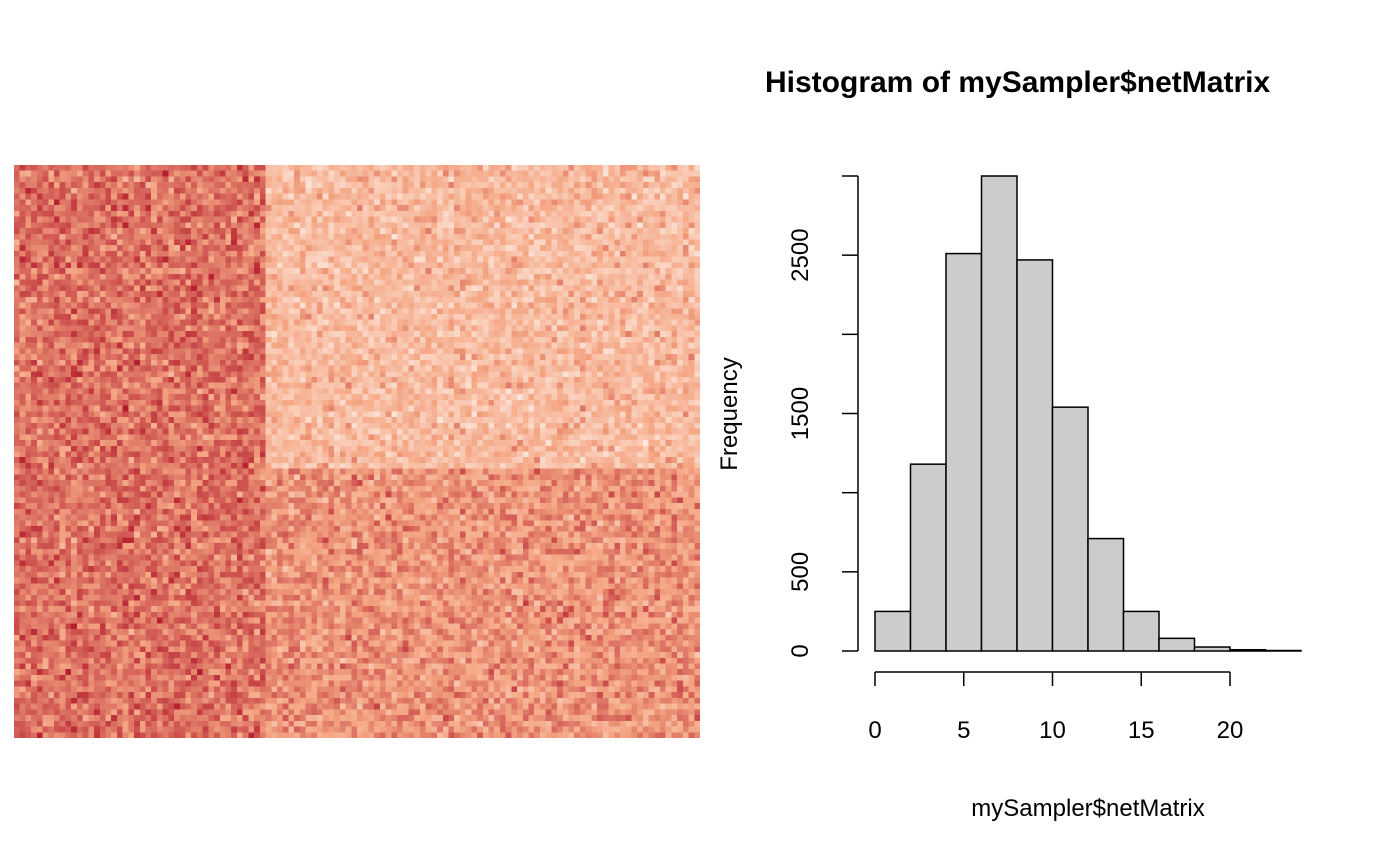 This screenshot has width=1400, height=866. What do you see at coordinates (800, 254) in the screenshot?
I see `y-tick-label: 2500` at bounding box center [800, 254].